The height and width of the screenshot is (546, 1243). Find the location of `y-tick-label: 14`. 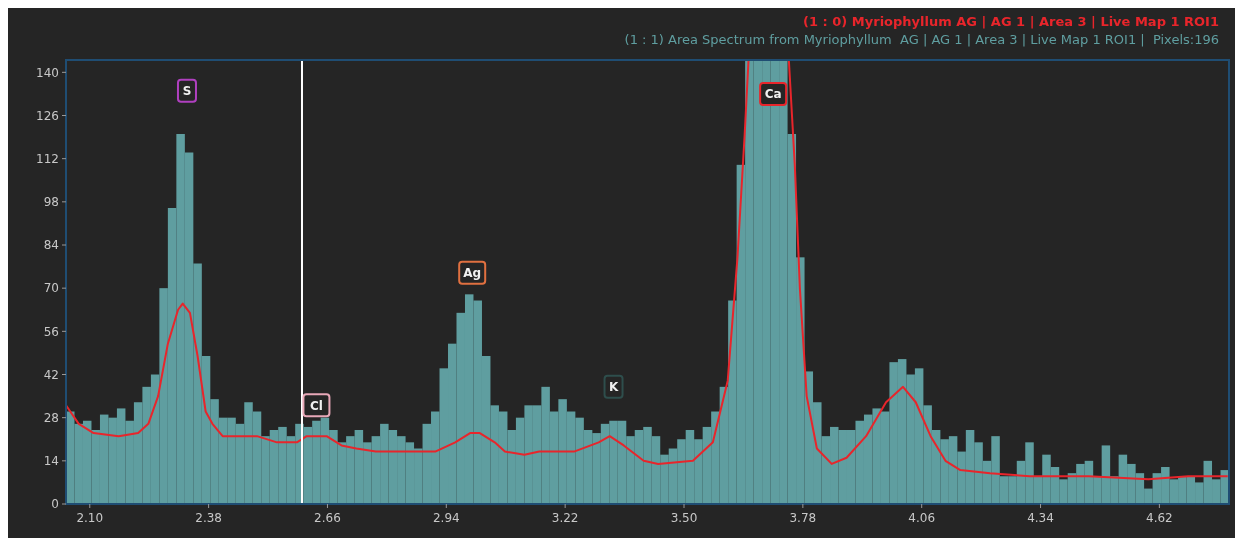

y-tick-label: 14 is located at coordinates (51, 461).